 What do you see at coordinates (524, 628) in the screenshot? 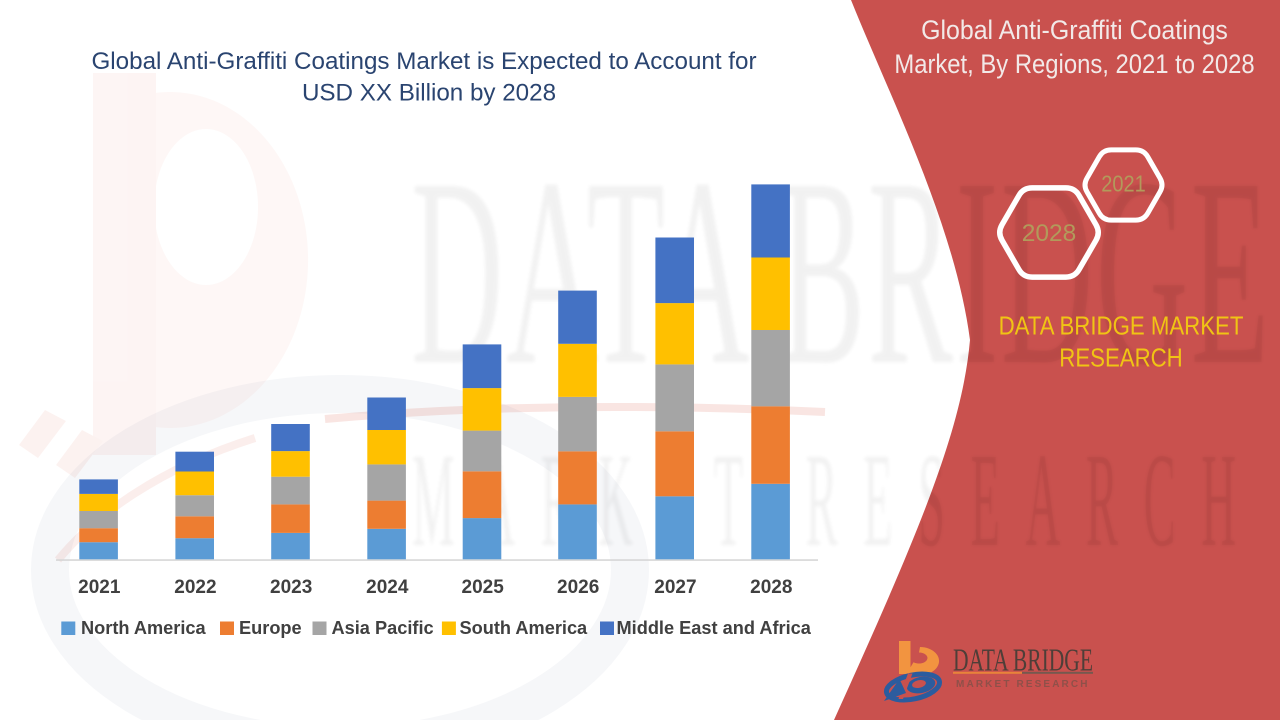
I see `svg-text: South America` at bounding box center [524, 628].